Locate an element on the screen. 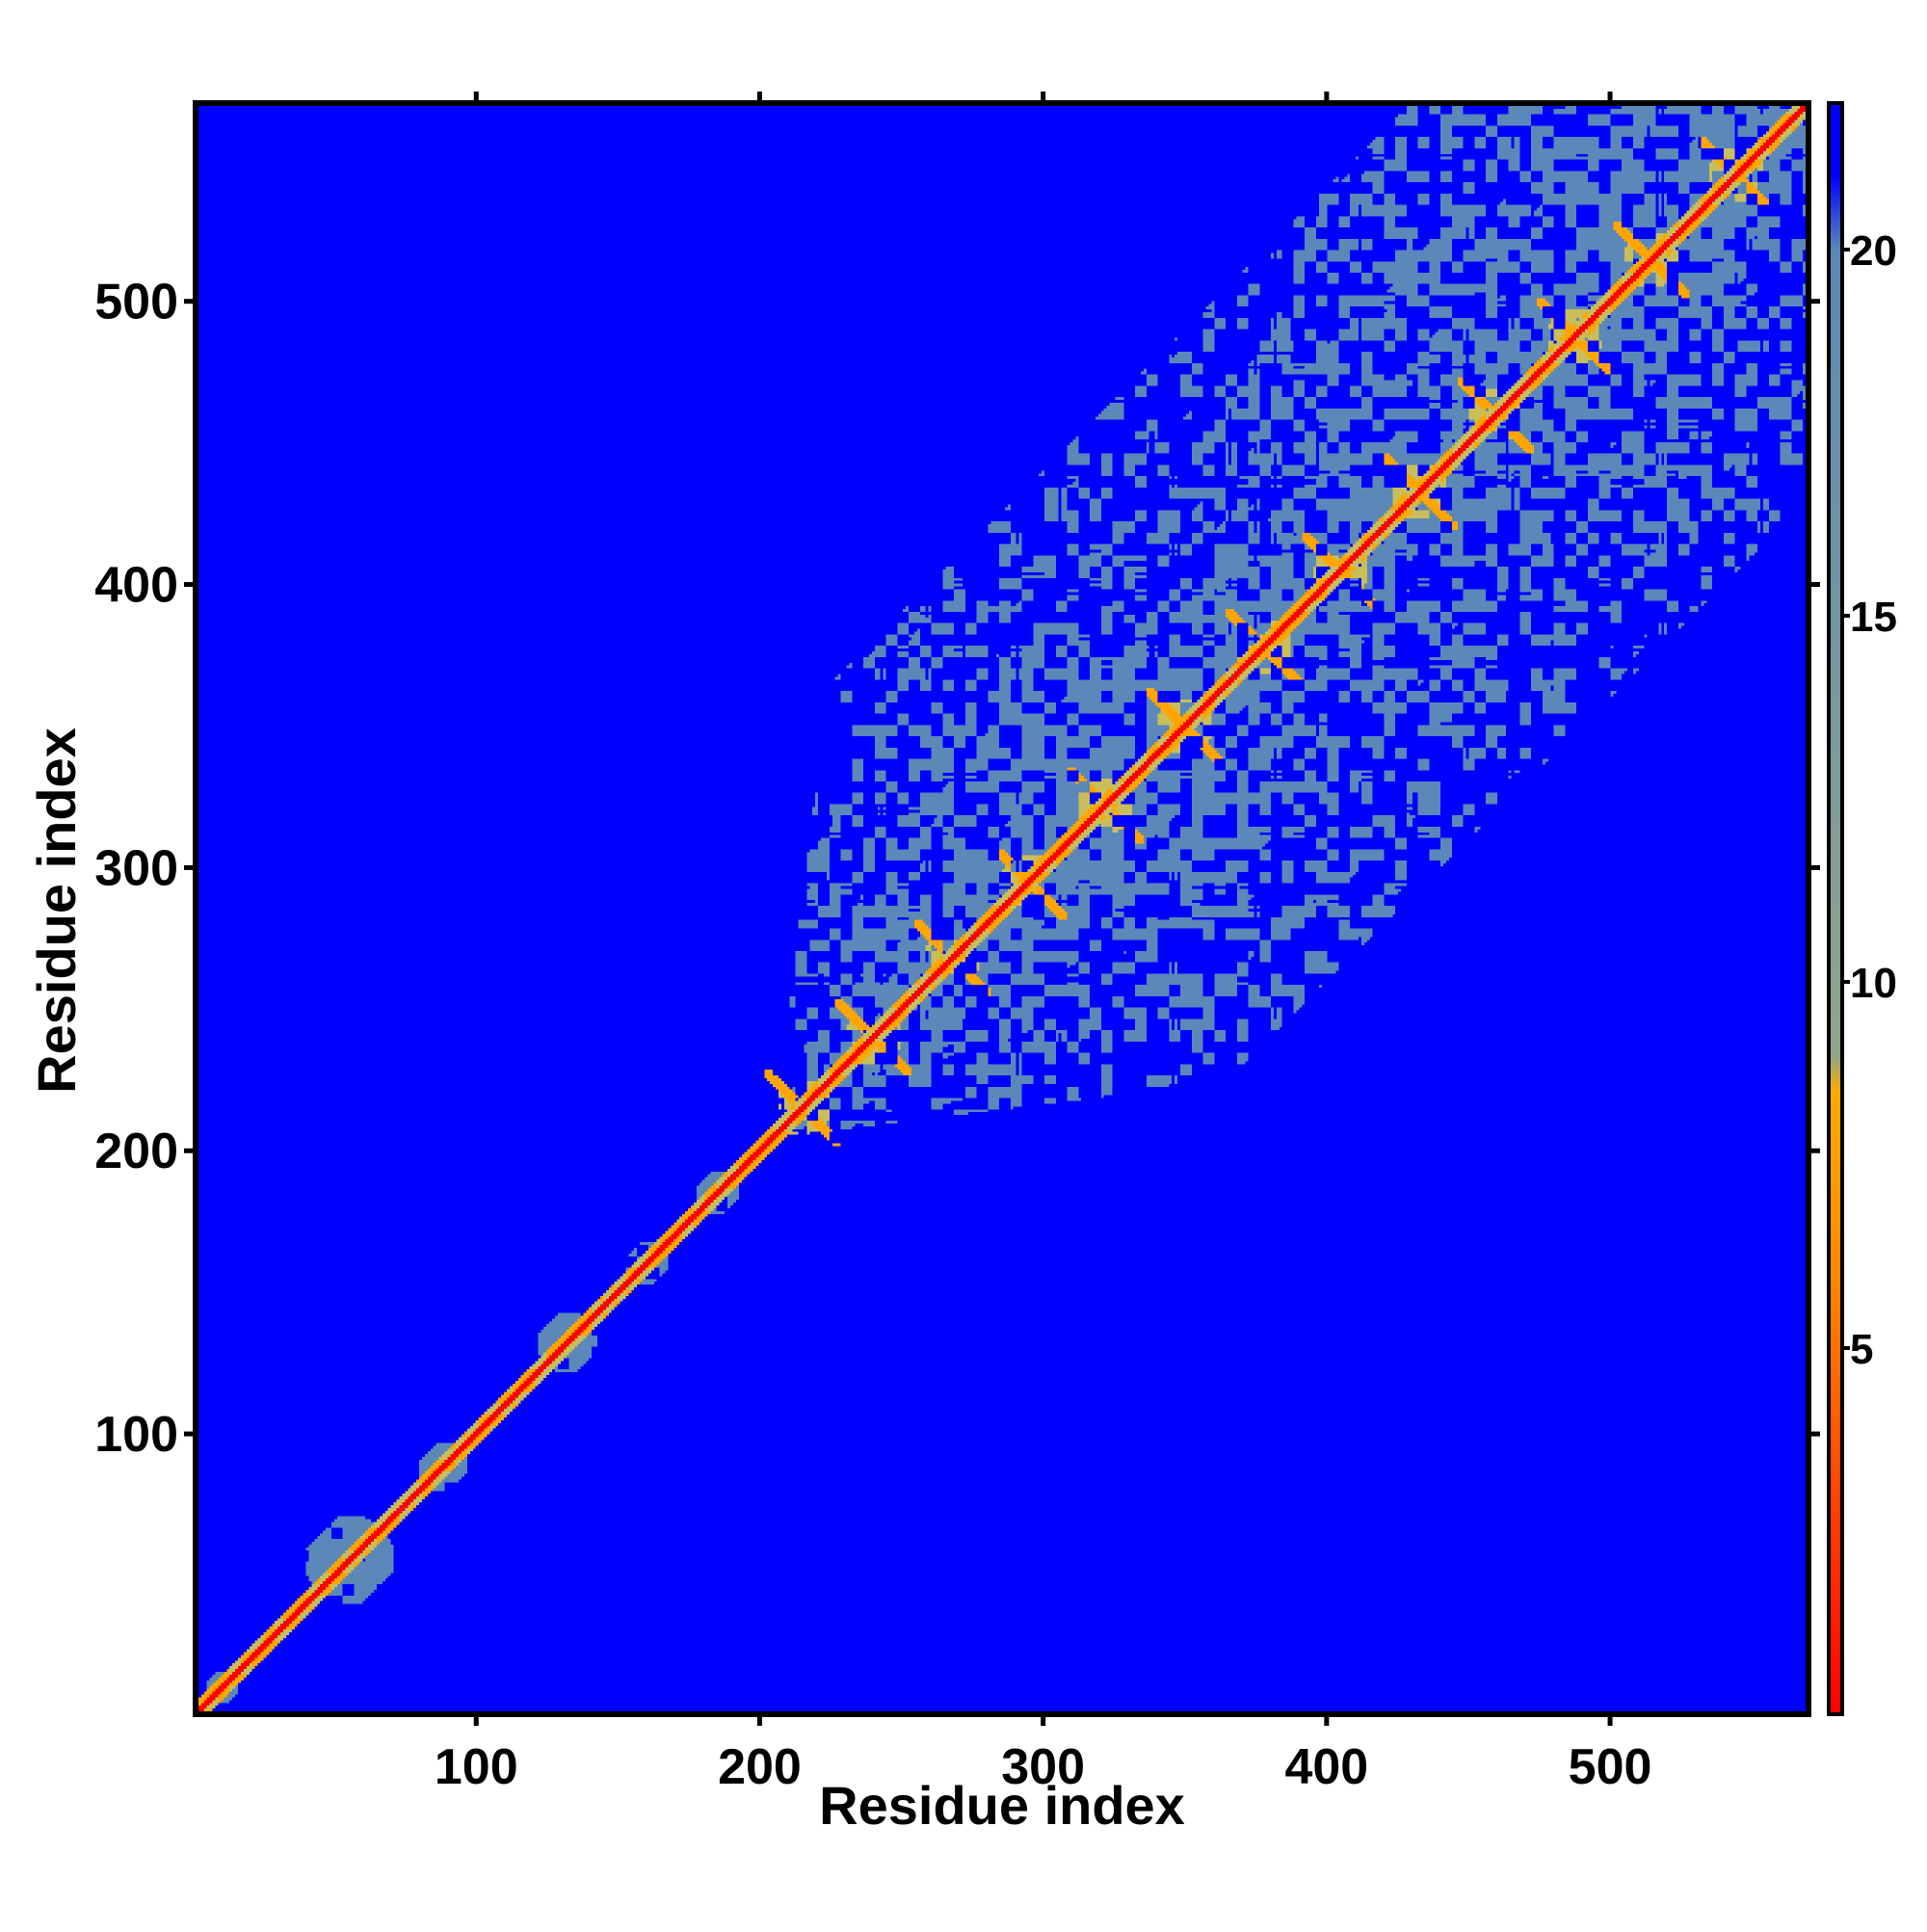  colorbar-tick-label: 10 is located at coordinates (1873, 983).